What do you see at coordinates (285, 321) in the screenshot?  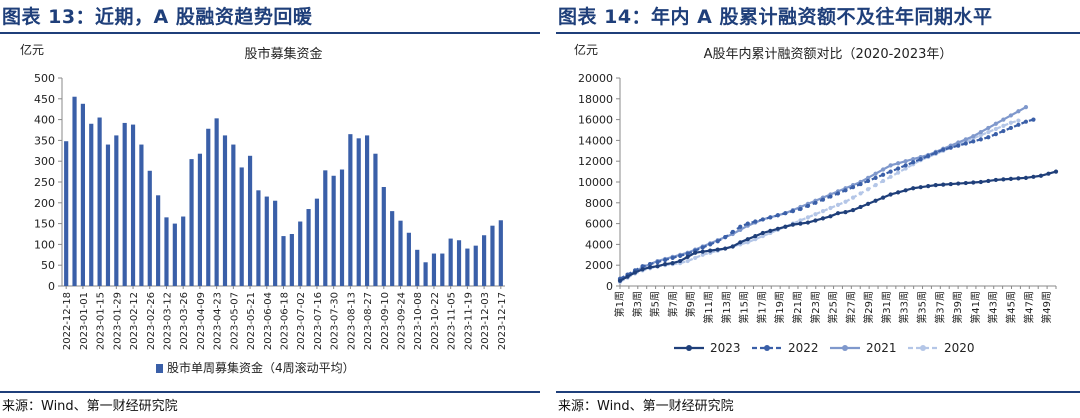 I see `x-tick-label: 2023-06-18` at bounding box center [285, 321].